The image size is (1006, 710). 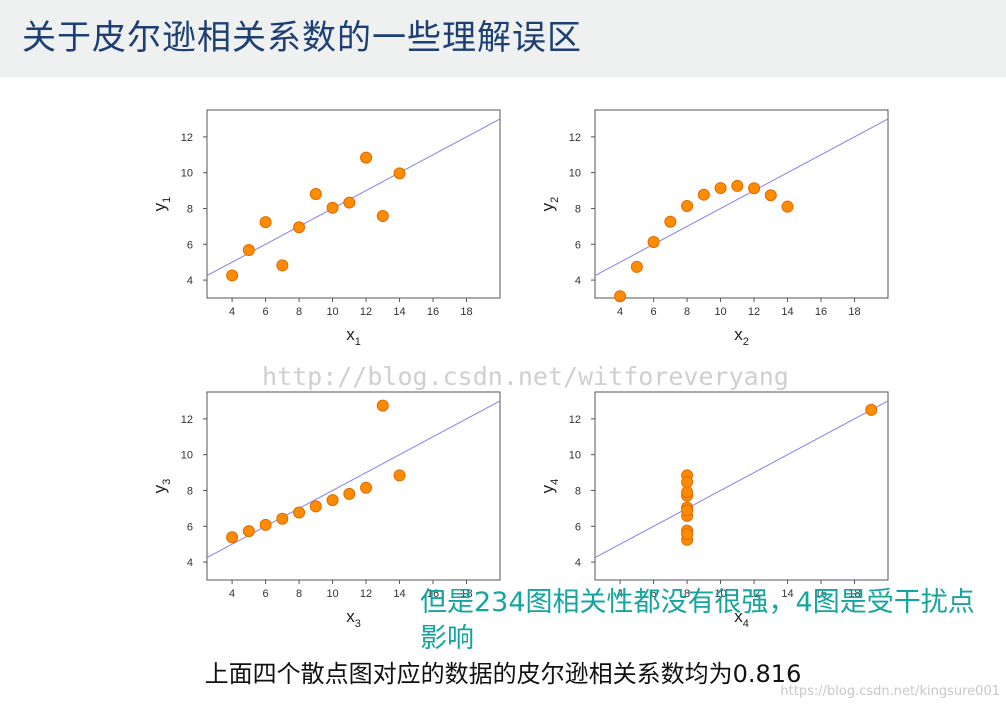 I want to click on source-credit: https://blog.csdn.net/kingsure001, so click(x=890, y=691).